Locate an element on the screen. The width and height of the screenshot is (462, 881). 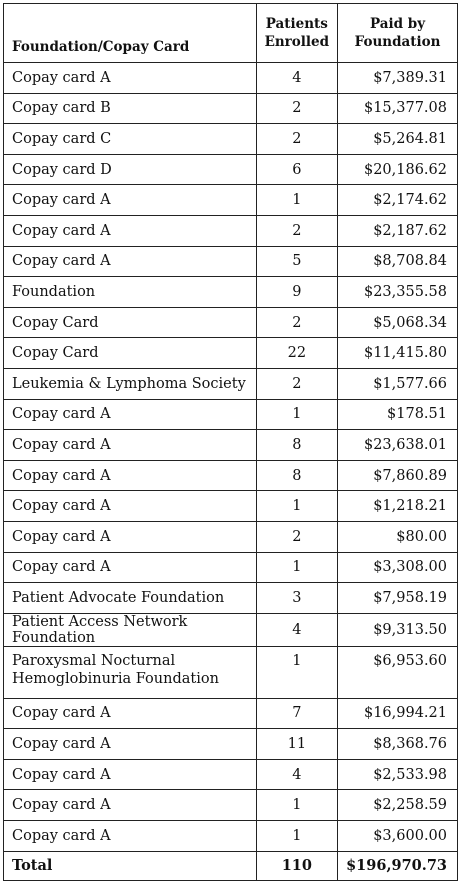
header-enrolled: Patients Enrolled is located at coordinates (297, 33).